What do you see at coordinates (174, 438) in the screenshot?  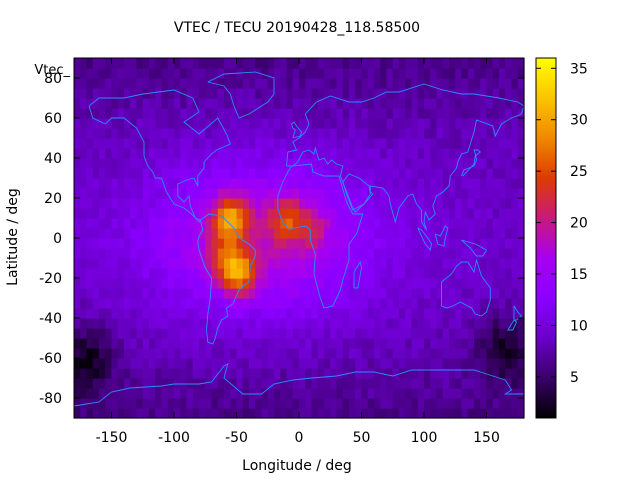 I see `x-tick-label: -100` at bounding box center [174, 438].